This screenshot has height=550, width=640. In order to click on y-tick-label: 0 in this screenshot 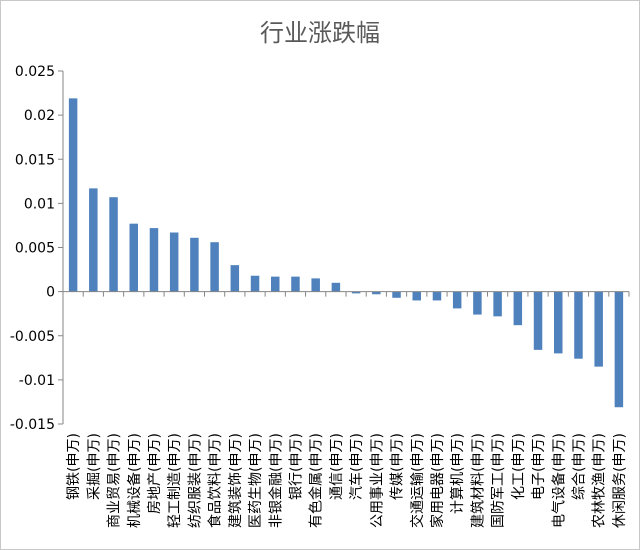, I will do `click(50, 293)`.